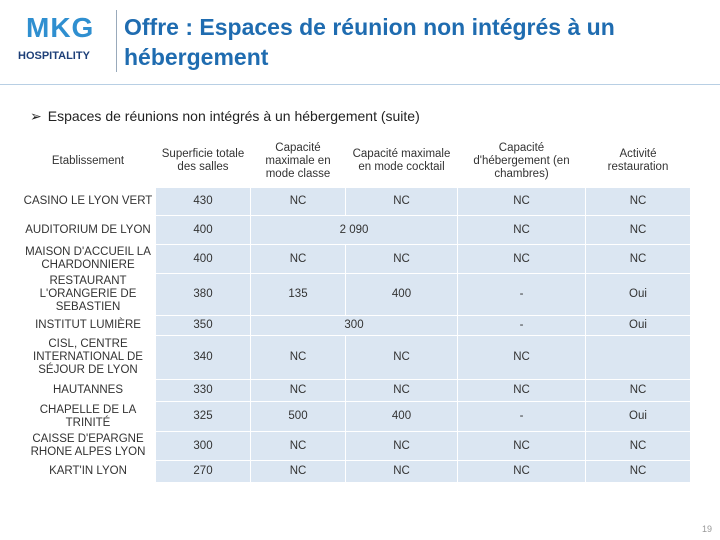 The image size is (720, 540). I want to click on column-header: Capacité d'hébergement (en chambres), so click(521, 161).